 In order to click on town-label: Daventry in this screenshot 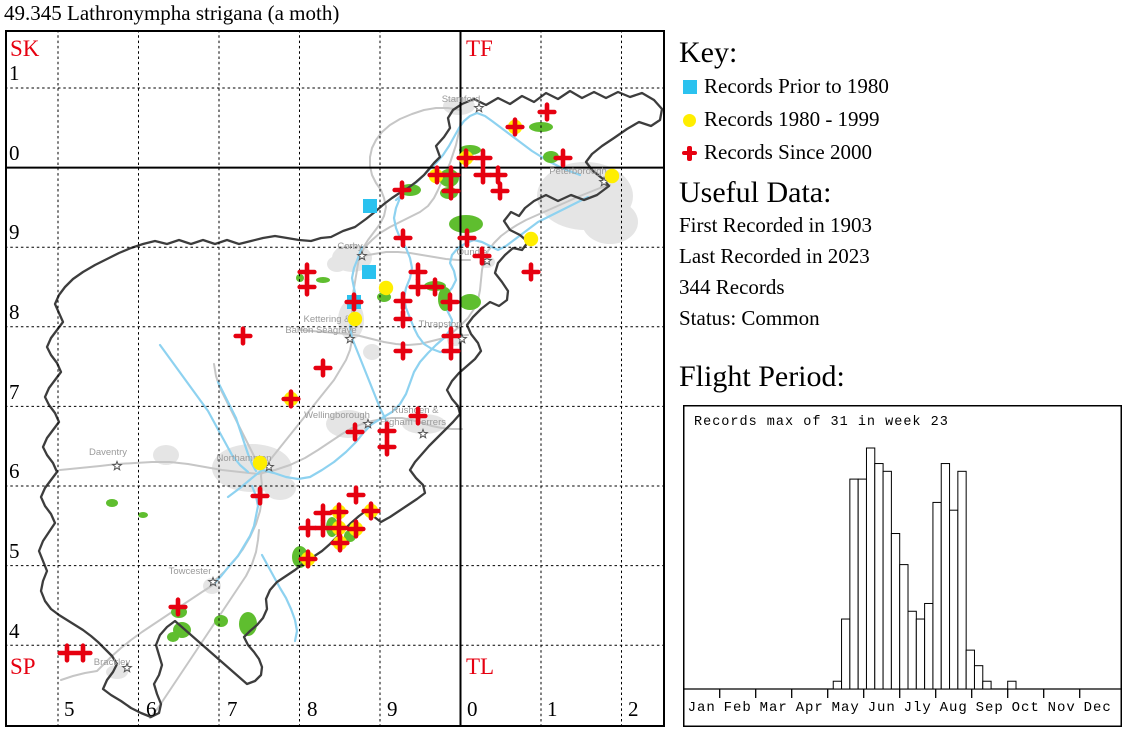, I will do `click(108, 452)`.